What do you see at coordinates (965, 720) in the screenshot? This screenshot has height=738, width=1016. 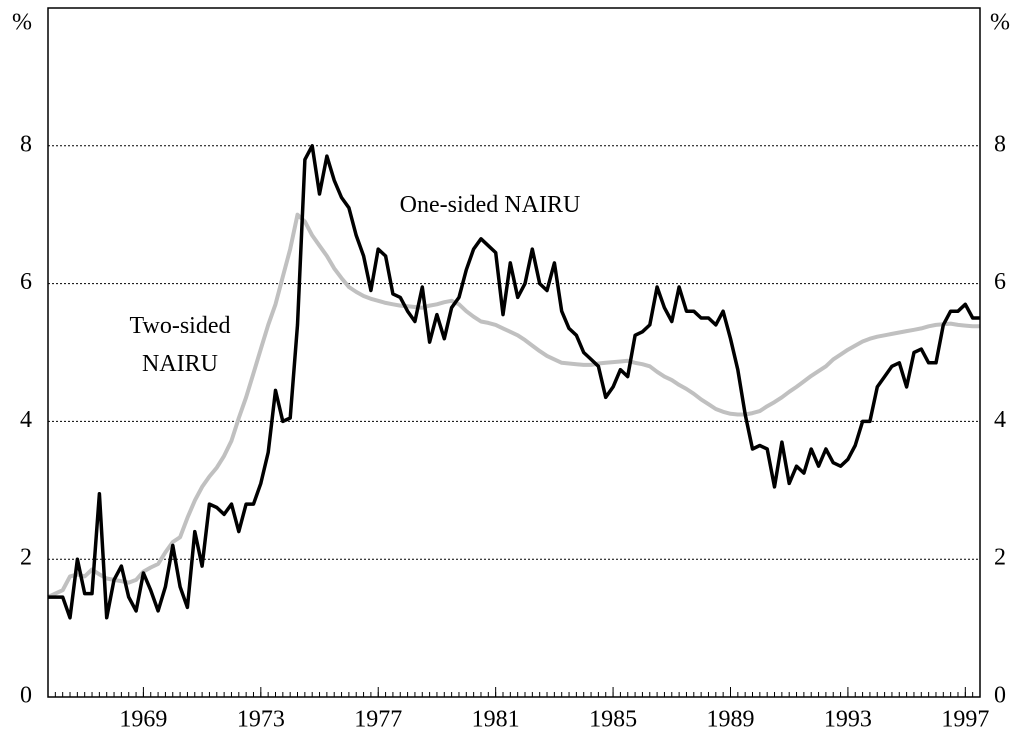 I see `x-tick-label: 1997` at bounding box center [965, 720].